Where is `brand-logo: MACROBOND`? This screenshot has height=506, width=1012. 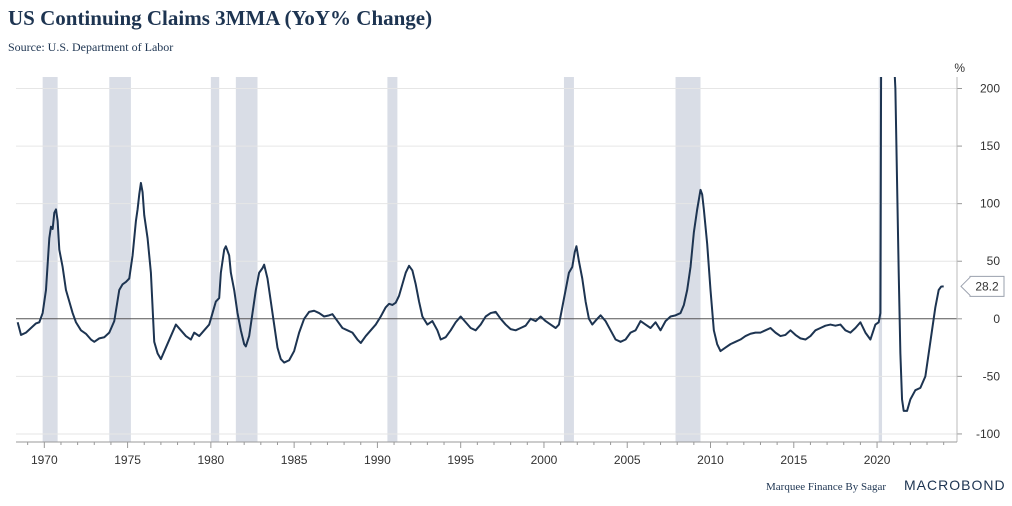 brand-logo: MACROBOND is located at coordinates (955, 485).